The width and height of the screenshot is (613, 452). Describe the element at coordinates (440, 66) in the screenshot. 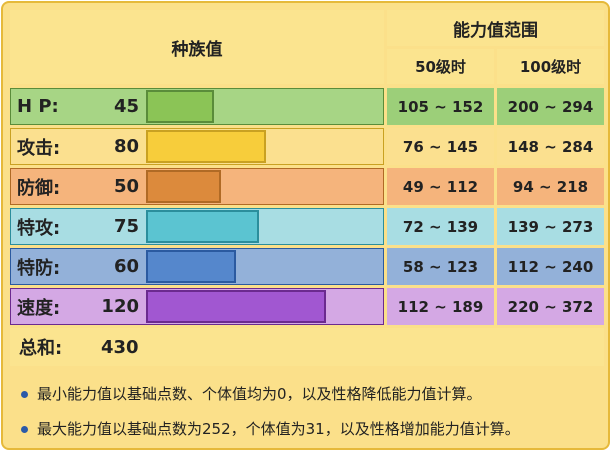

I see `level50-header: 50级时` at that location.